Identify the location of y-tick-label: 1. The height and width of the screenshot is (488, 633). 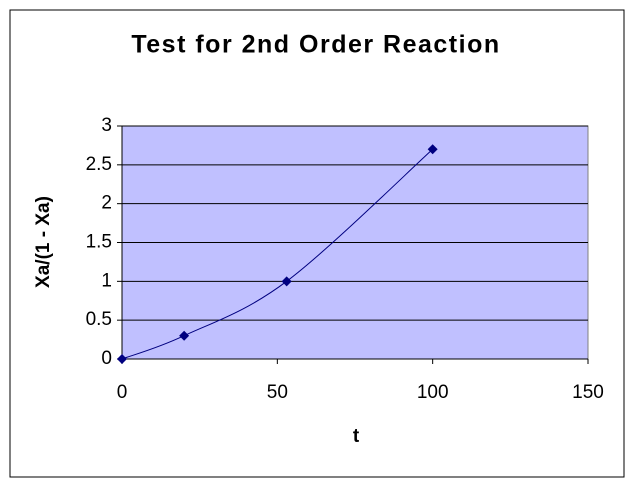
(106, 280).